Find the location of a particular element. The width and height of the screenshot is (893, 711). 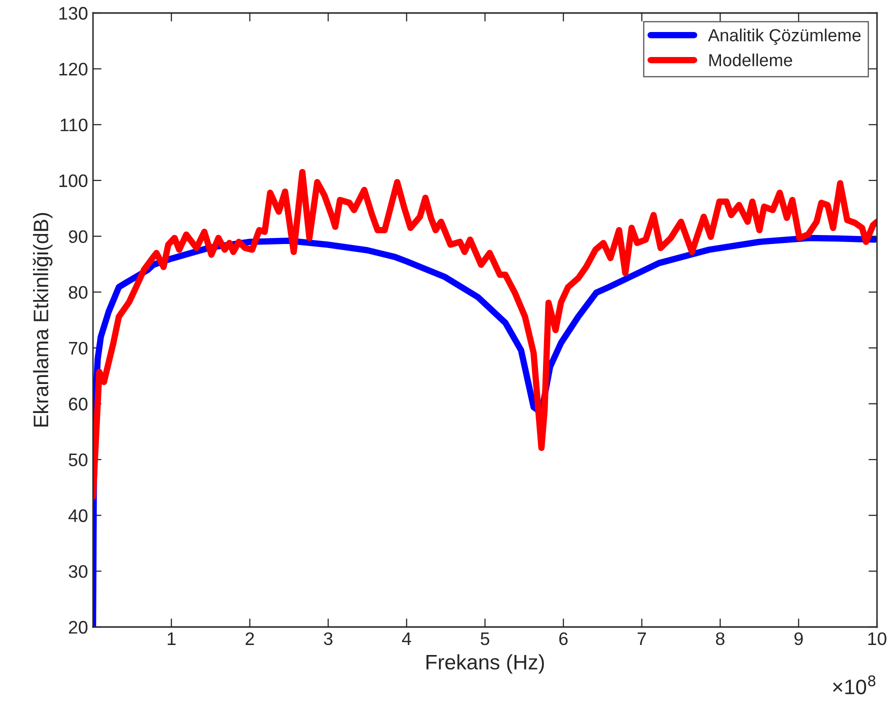

y-axis-title: Ekranlama Etkinliği(dB) is located at coordinates (42, 320).